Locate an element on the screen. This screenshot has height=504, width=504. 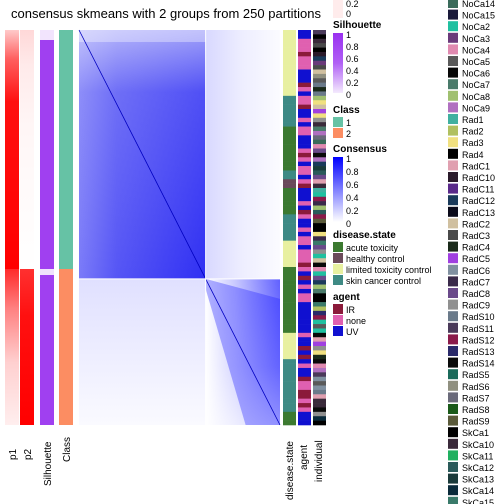
p1-group2-bar is located at coordinates (12, 347).